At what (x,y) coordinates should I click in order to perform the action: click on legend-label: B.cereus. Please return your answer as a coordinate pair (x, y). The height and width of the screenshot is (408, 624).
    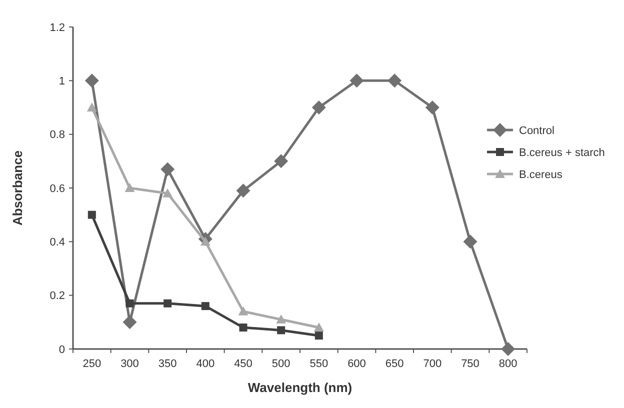
    Looking at the image, I should click on (541, 174).